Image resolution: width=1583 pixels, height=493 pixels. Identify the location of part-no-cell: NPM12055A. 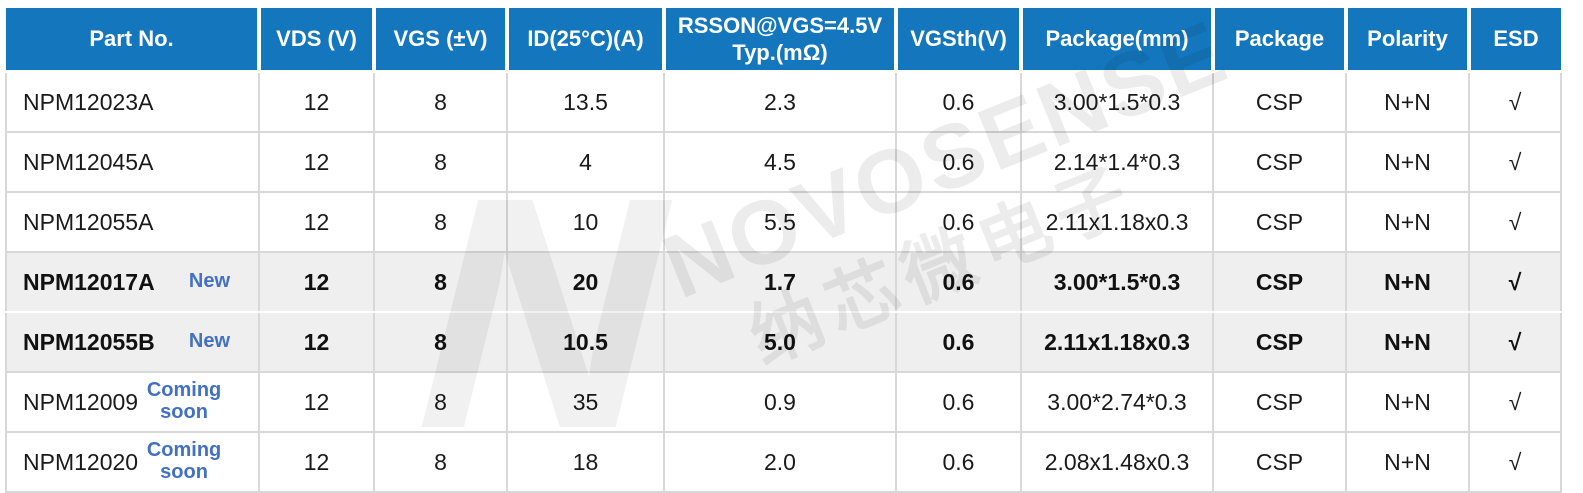
(132, 222).